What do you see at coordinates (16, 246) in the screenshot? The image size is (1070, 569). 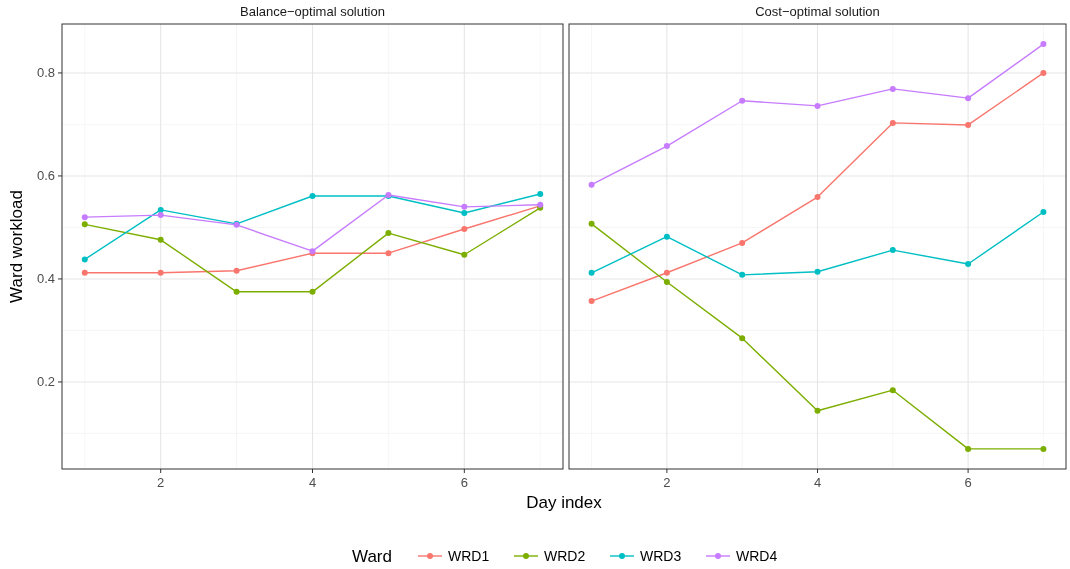 I see `y-axis-title: Ward workload` at bounding box center [16, 246].